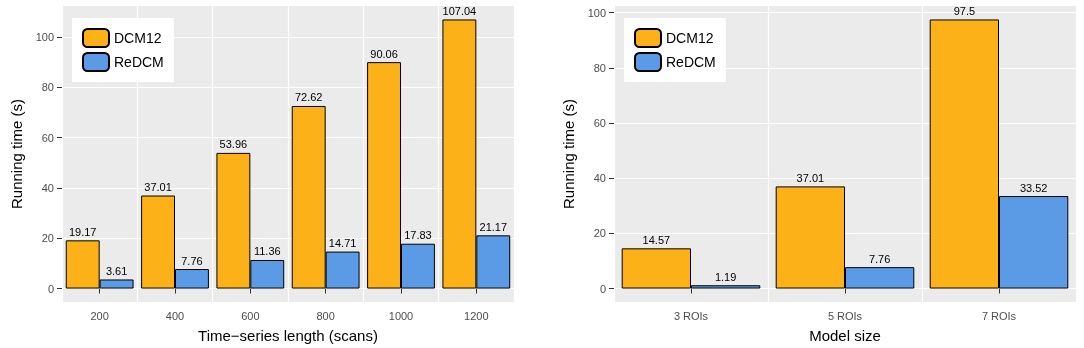 This screenshot has width=1084, height=348. I want to click on data-label: 14.71, so click(342, 243).